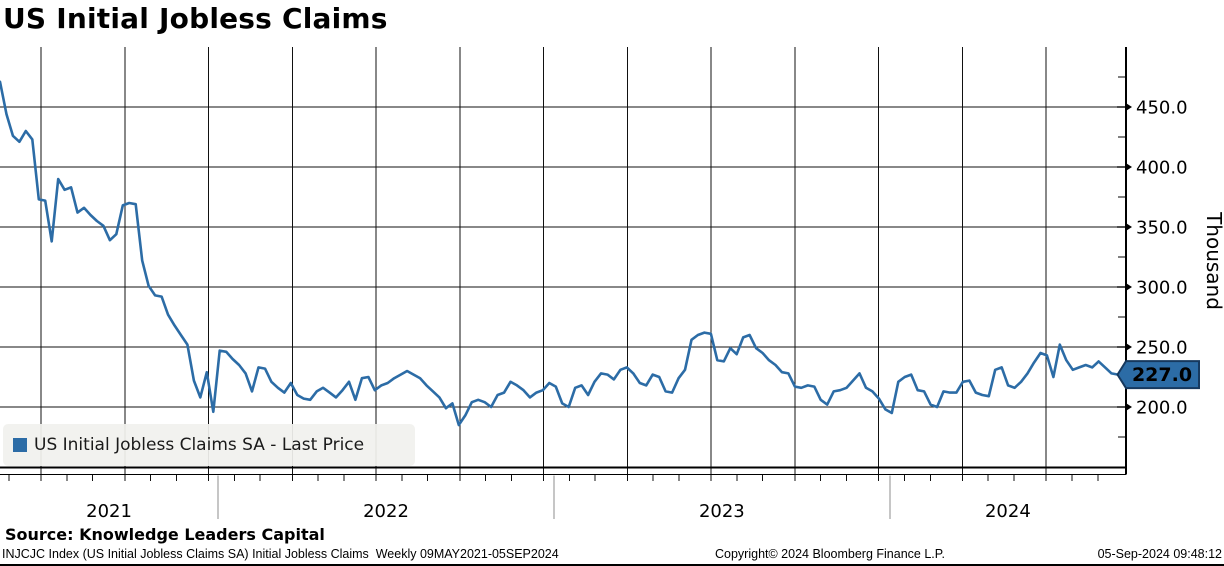 The image size is (1224, 566). I want to click on y-tick-label: 400.0, so click(1162, 168).